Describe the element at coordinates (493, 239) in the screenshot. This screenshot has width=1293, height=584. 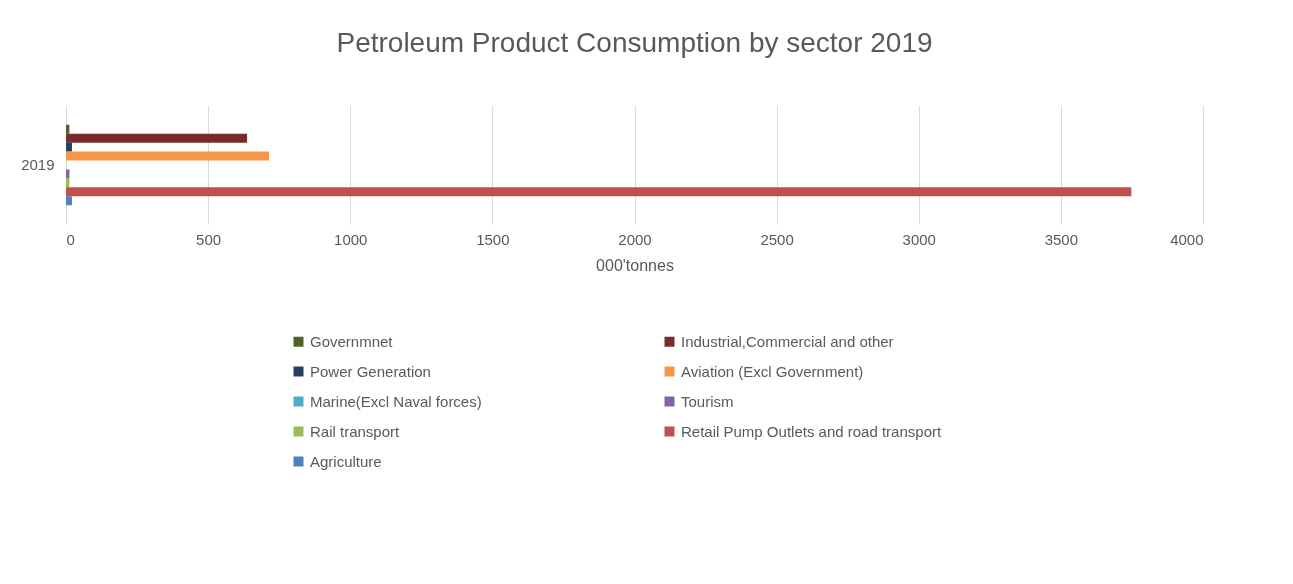
I see `x-tick-label: 1500` at that location.